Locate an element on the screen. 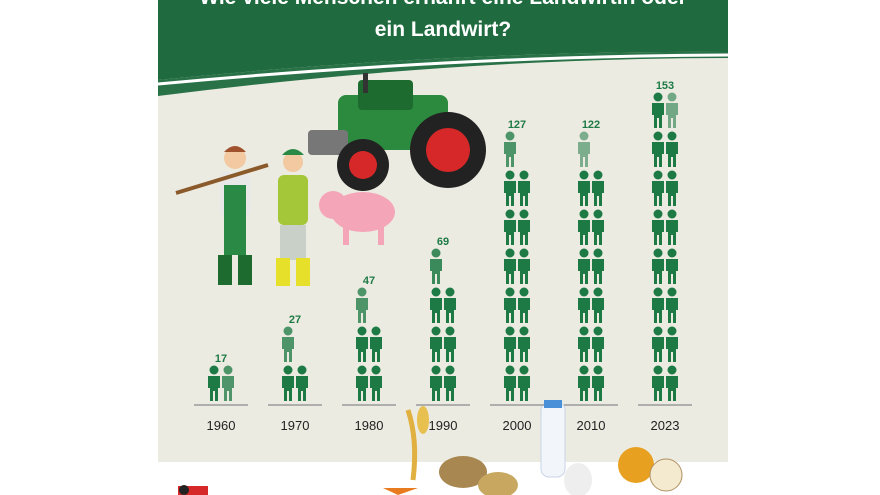 This screenshot has width=880, height=495. header is located at coordinates (443, 40).